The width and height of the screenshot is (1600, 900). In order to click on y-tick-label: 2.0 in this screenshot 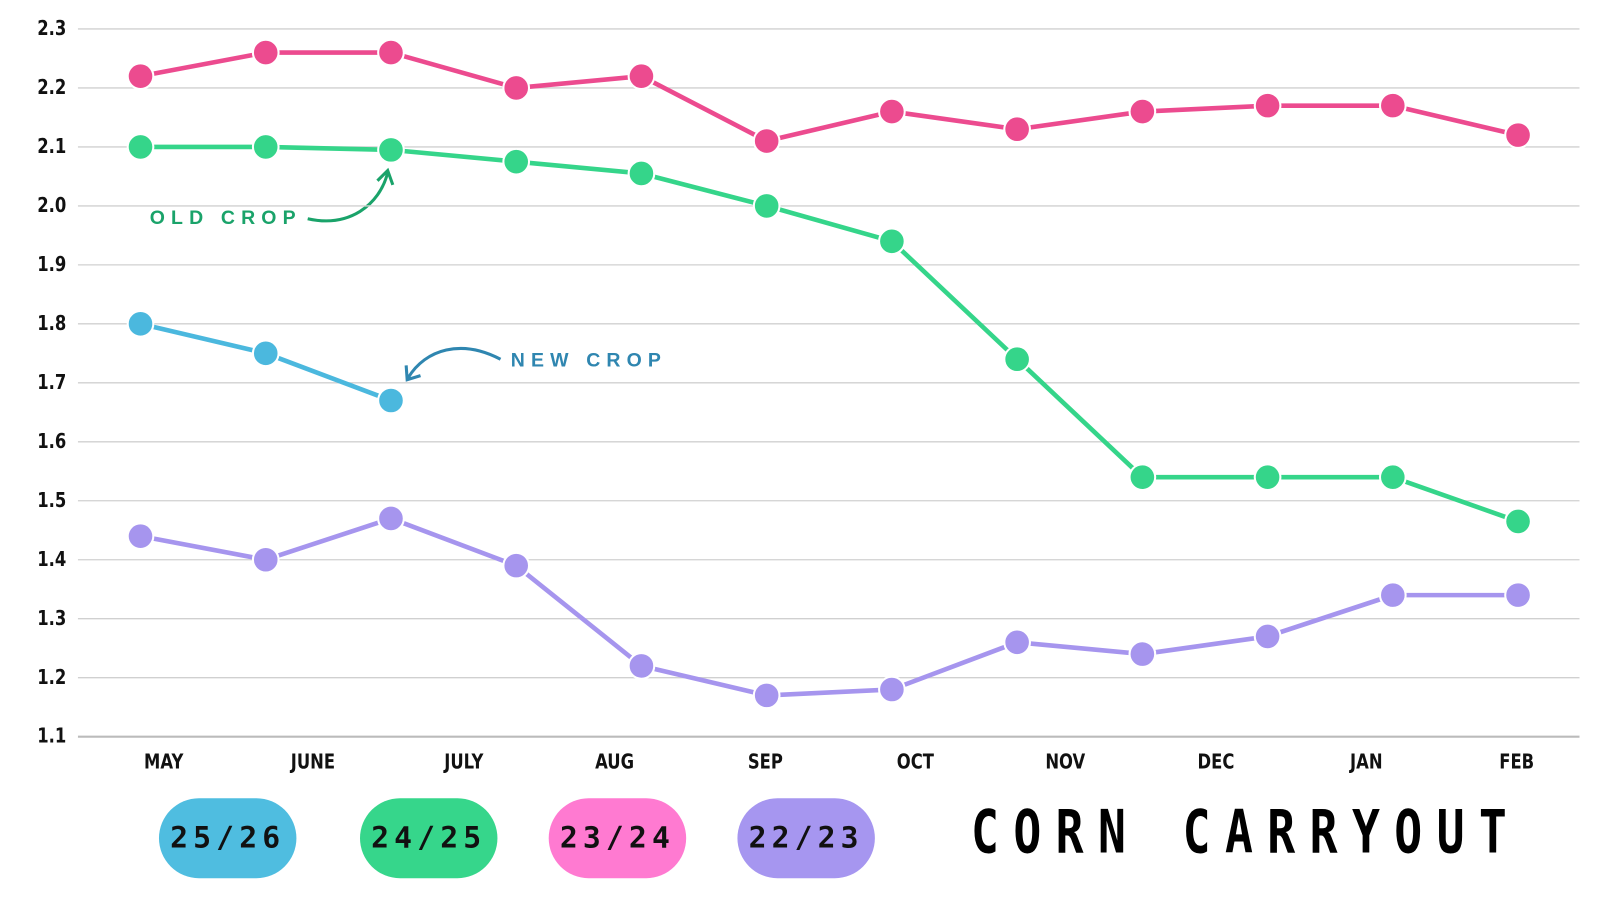, I will do `click(51, 205)`.